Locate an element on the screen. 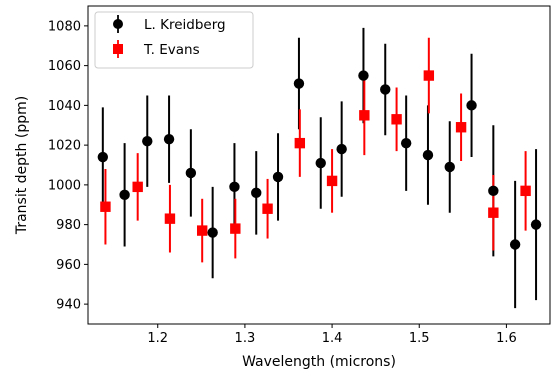 The width and height of the screenshot is (553, 375). x-tick-label: 1.5 is located at coordinates (419, 338).